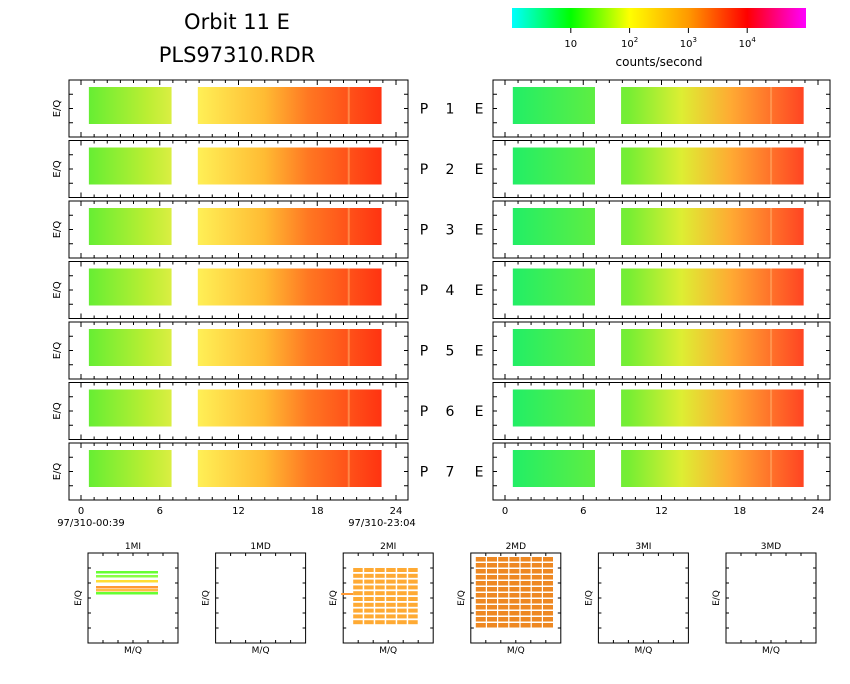 This screenshot has height=684, width=850. What do you see at coordinates (516, 547) in the screenshot?
I see `mini-title: 2MD` at bounding box center [516, 547].